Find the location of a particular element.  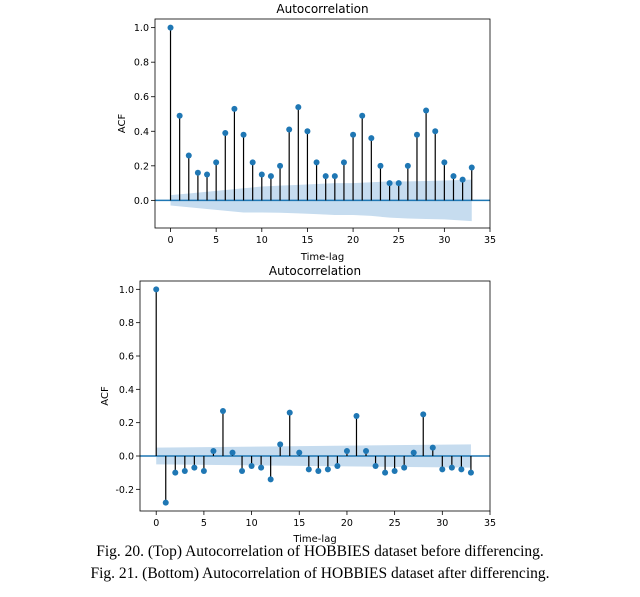

y-tick-label: 0.2 is located at coordinates (126, 423).